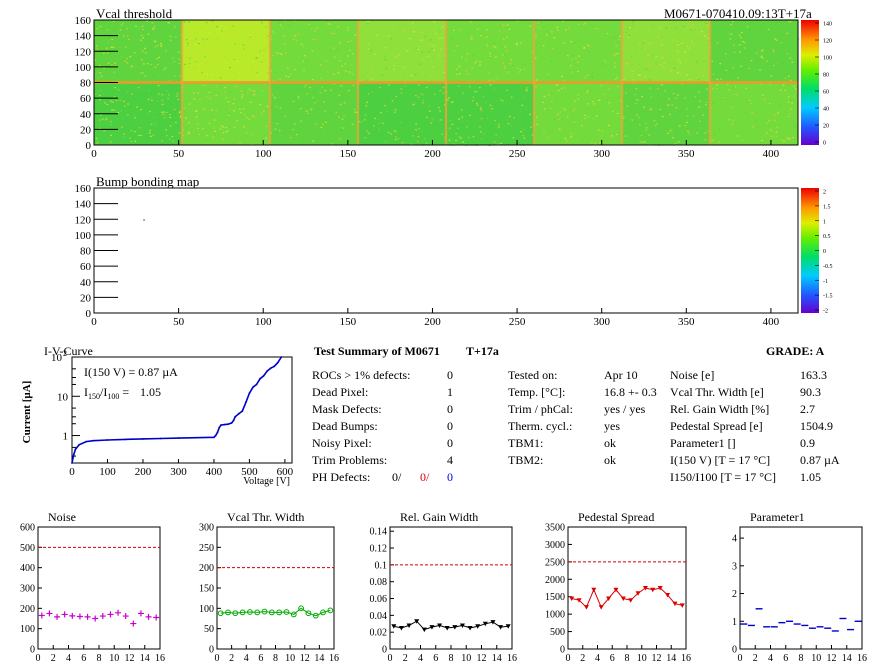 This screenshot has height=672, width=896. I want to click on scale-tick-label: 0, so click(824, 144).